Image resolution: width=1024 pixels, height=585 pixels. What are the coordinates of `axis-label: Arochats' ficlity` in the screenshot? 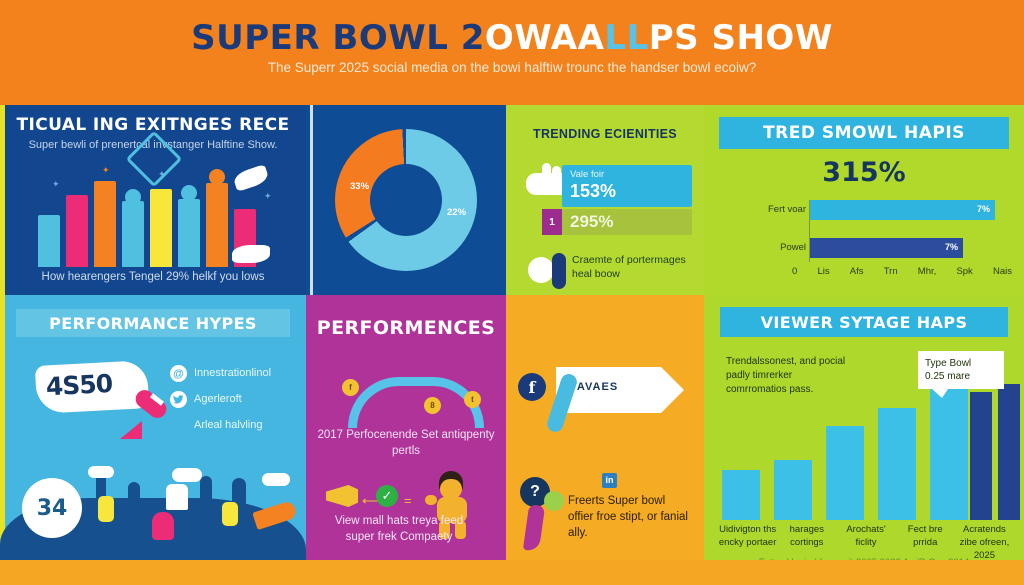 It's located at (866, 536).